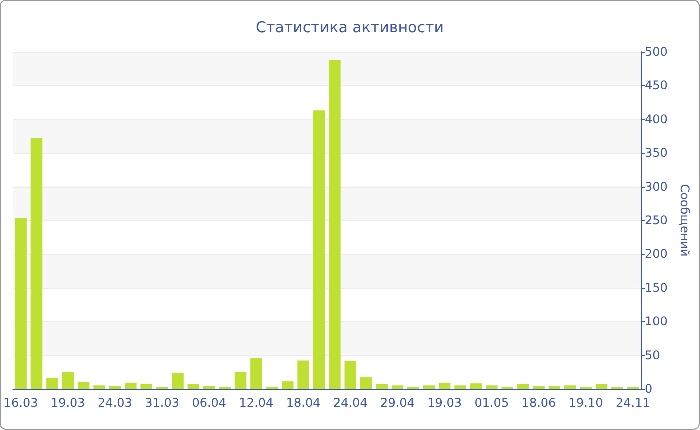  Describe the element at coordinates (656, 221) in the screenshot. I see `y-tick-label: 250` at that location.